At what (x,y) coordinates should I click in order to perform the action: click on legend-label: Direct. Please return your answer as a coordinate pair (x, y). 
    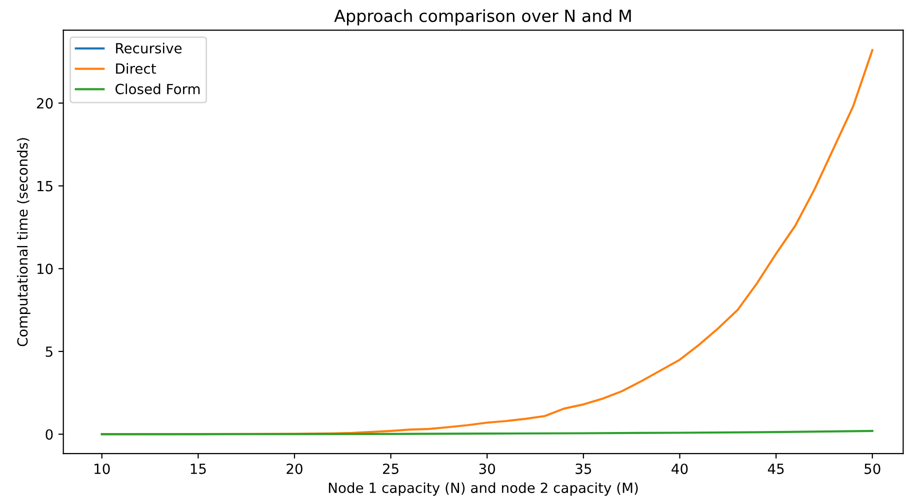
    Looking at the image, I should click on (136, 68).